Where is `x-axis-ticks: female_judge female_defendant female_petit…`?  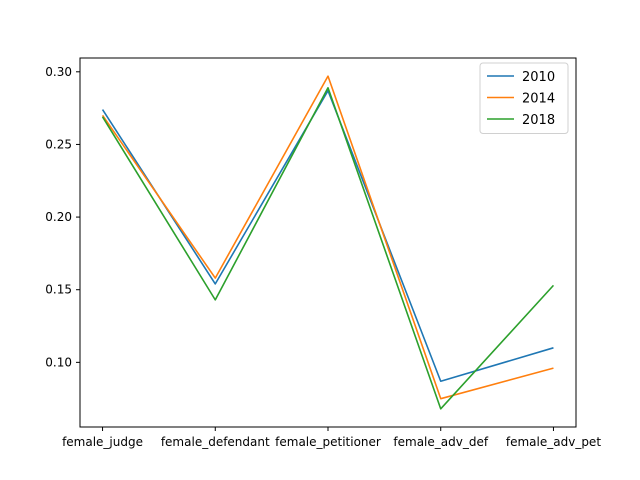
x-axis-ticks: female_judge female_defendant female_petit… is located at coordinates (331, 438).